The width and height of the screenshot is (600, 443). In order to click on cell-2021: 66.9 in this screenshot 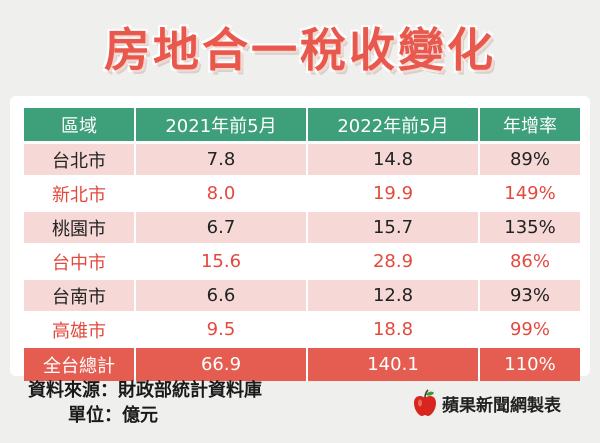, I will do `click(222, 364)`.